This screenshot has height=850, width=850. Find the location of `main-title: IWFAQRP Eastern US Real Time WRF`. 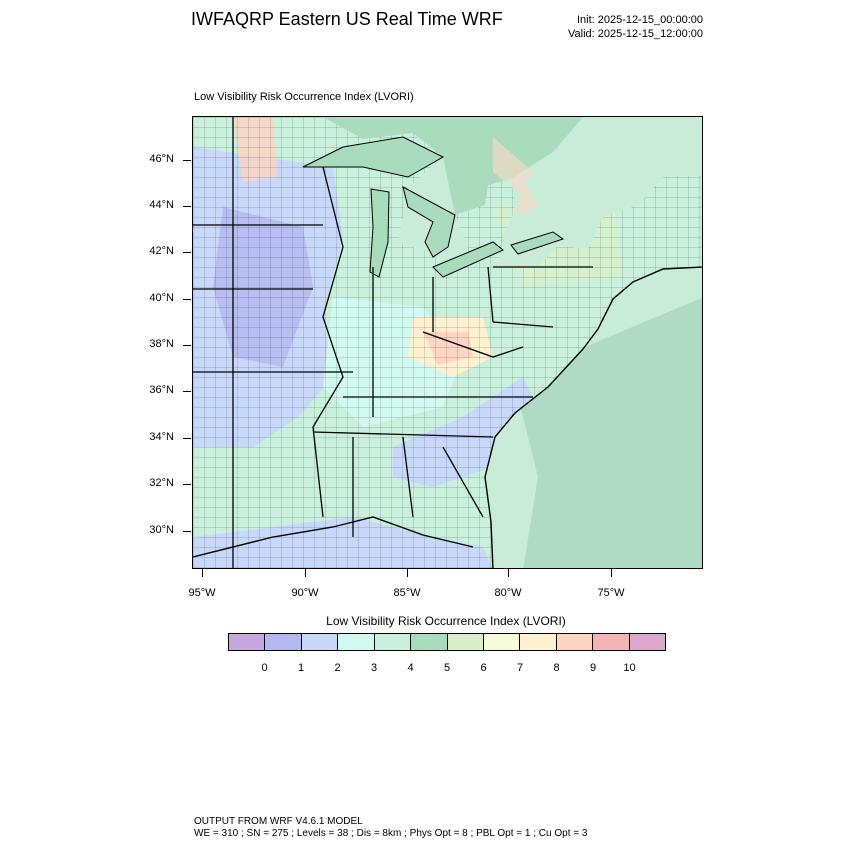

main-title: IWFAQRP Eastern US Real Time WRF is located at coordinates (347, 19).